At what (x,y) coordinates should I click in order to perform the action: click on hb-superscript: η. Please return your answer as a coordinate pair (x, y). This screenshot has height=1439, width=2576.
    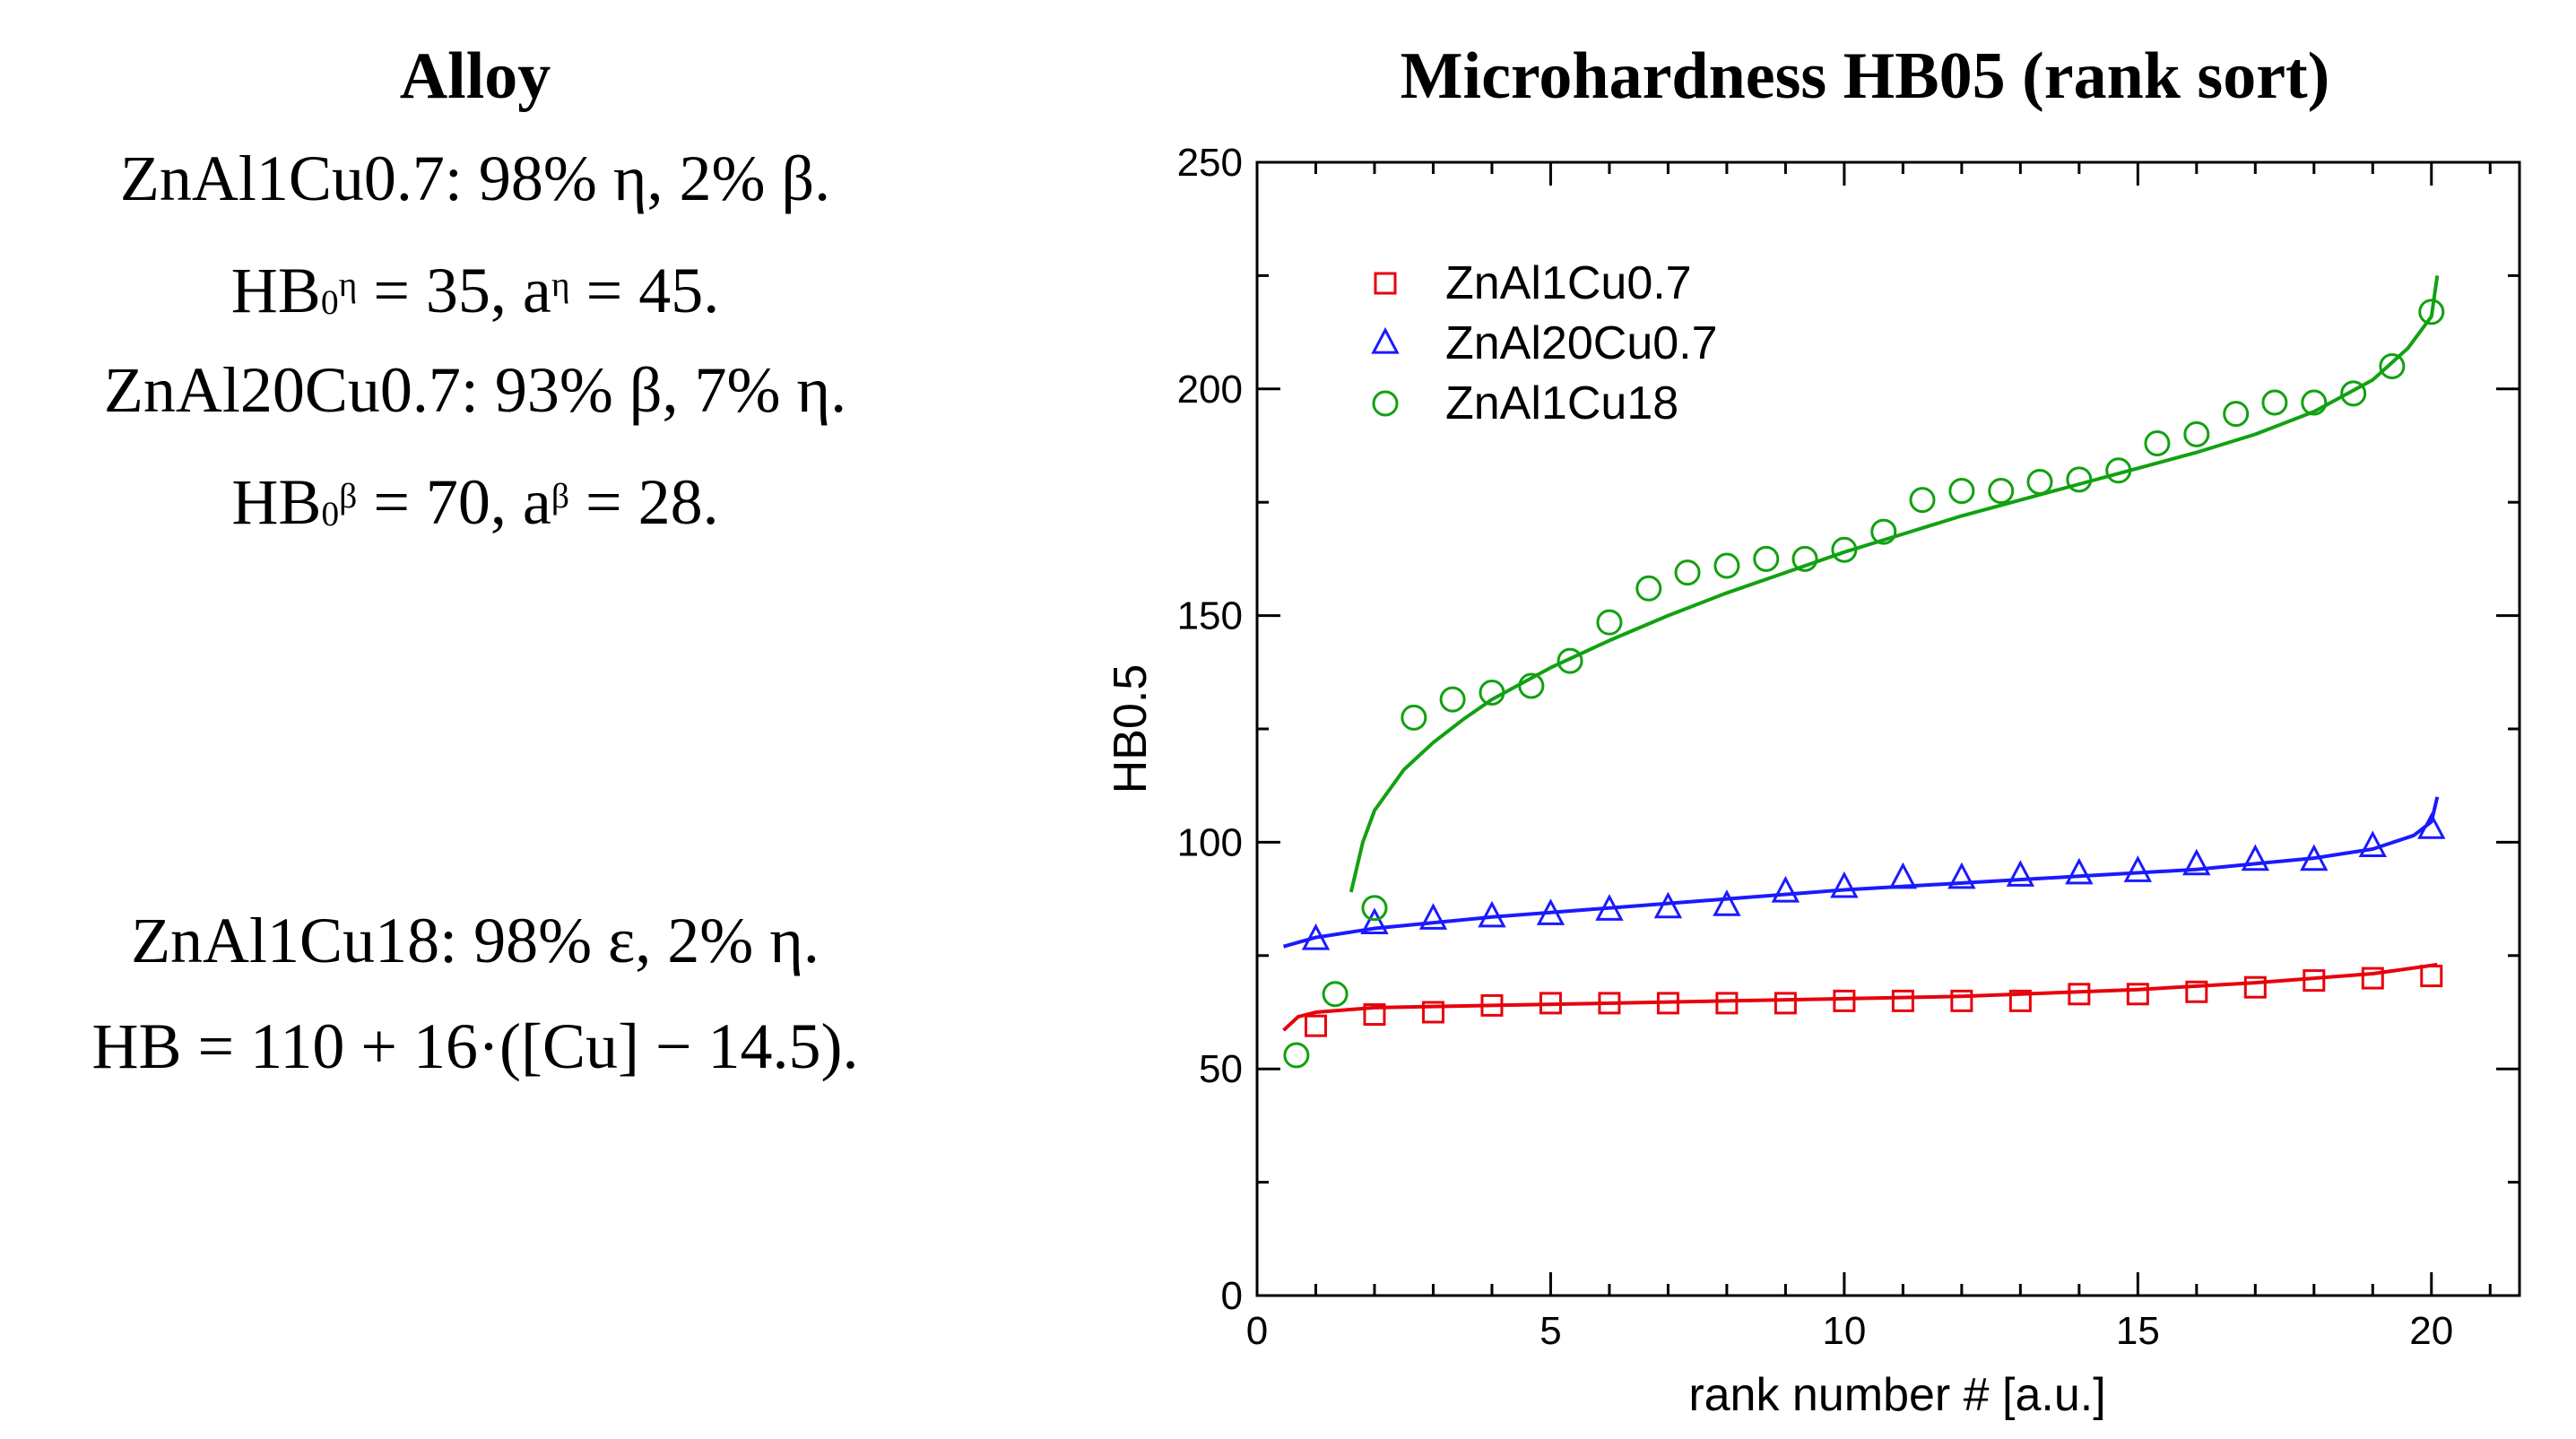
    Looking at the image, I should click on (348, 284).